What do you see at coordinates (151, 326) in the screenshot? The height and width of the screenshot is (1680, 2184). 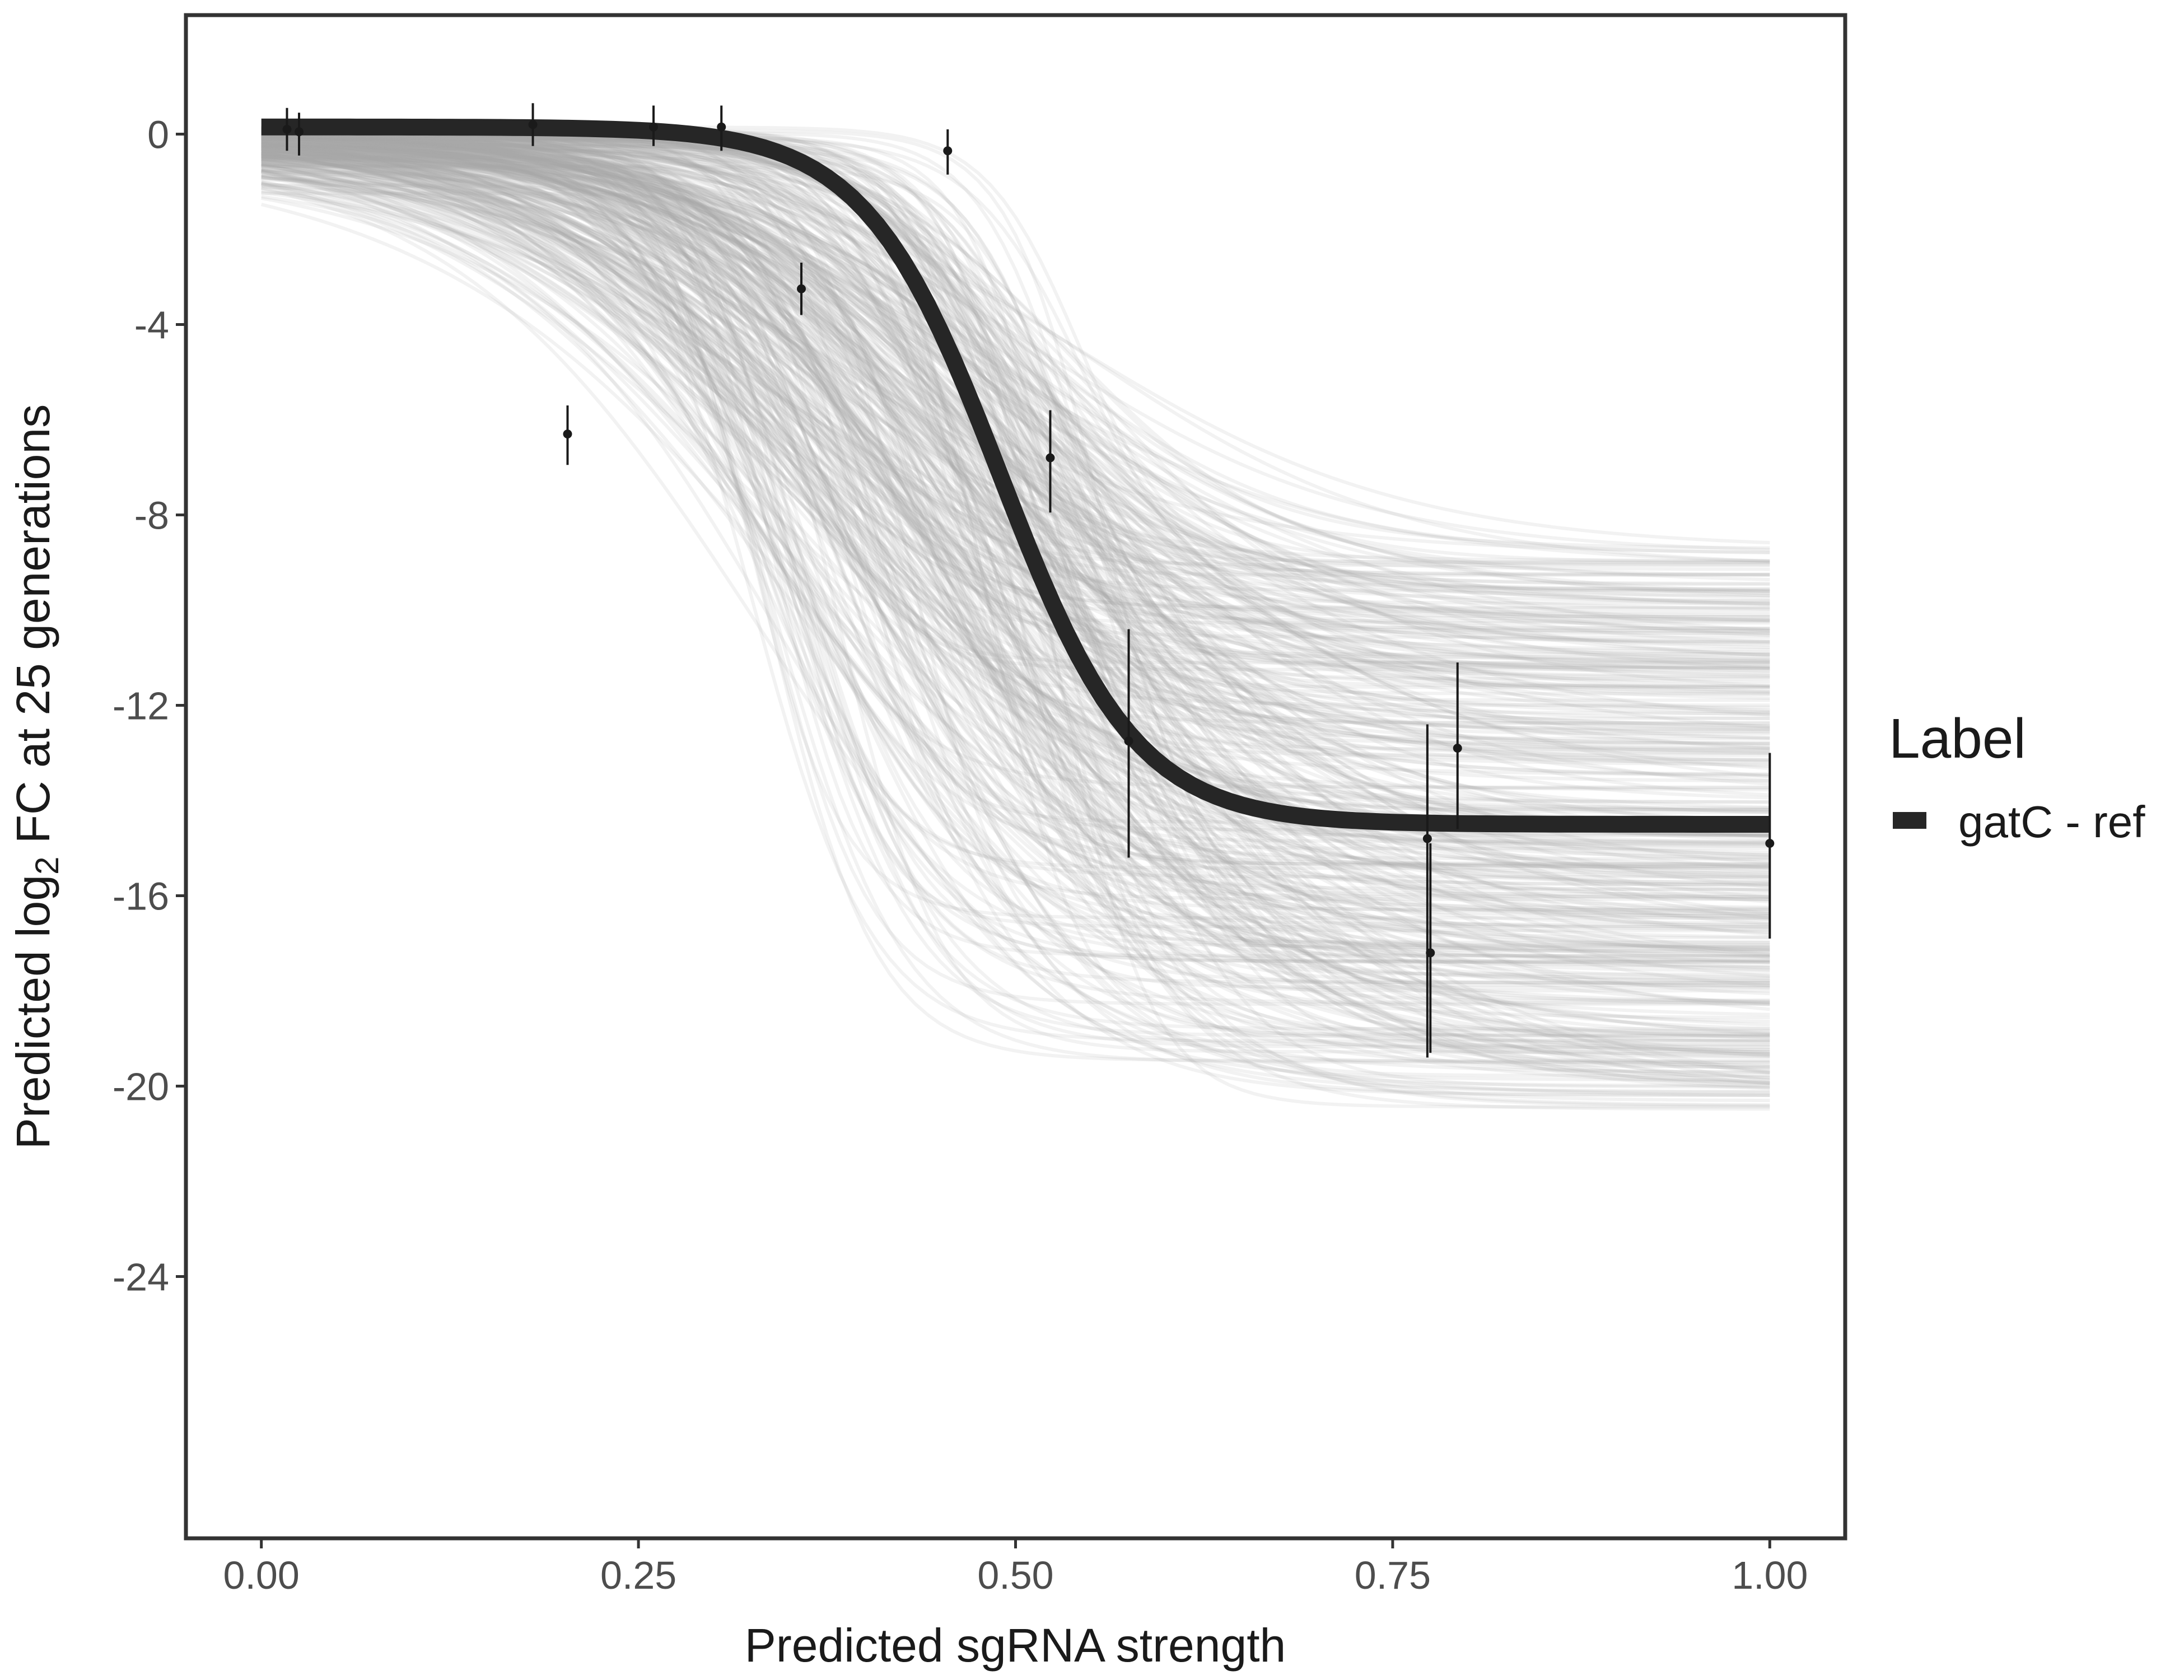 I see `y-tick-label: -4` at bounding box center [151, 326].